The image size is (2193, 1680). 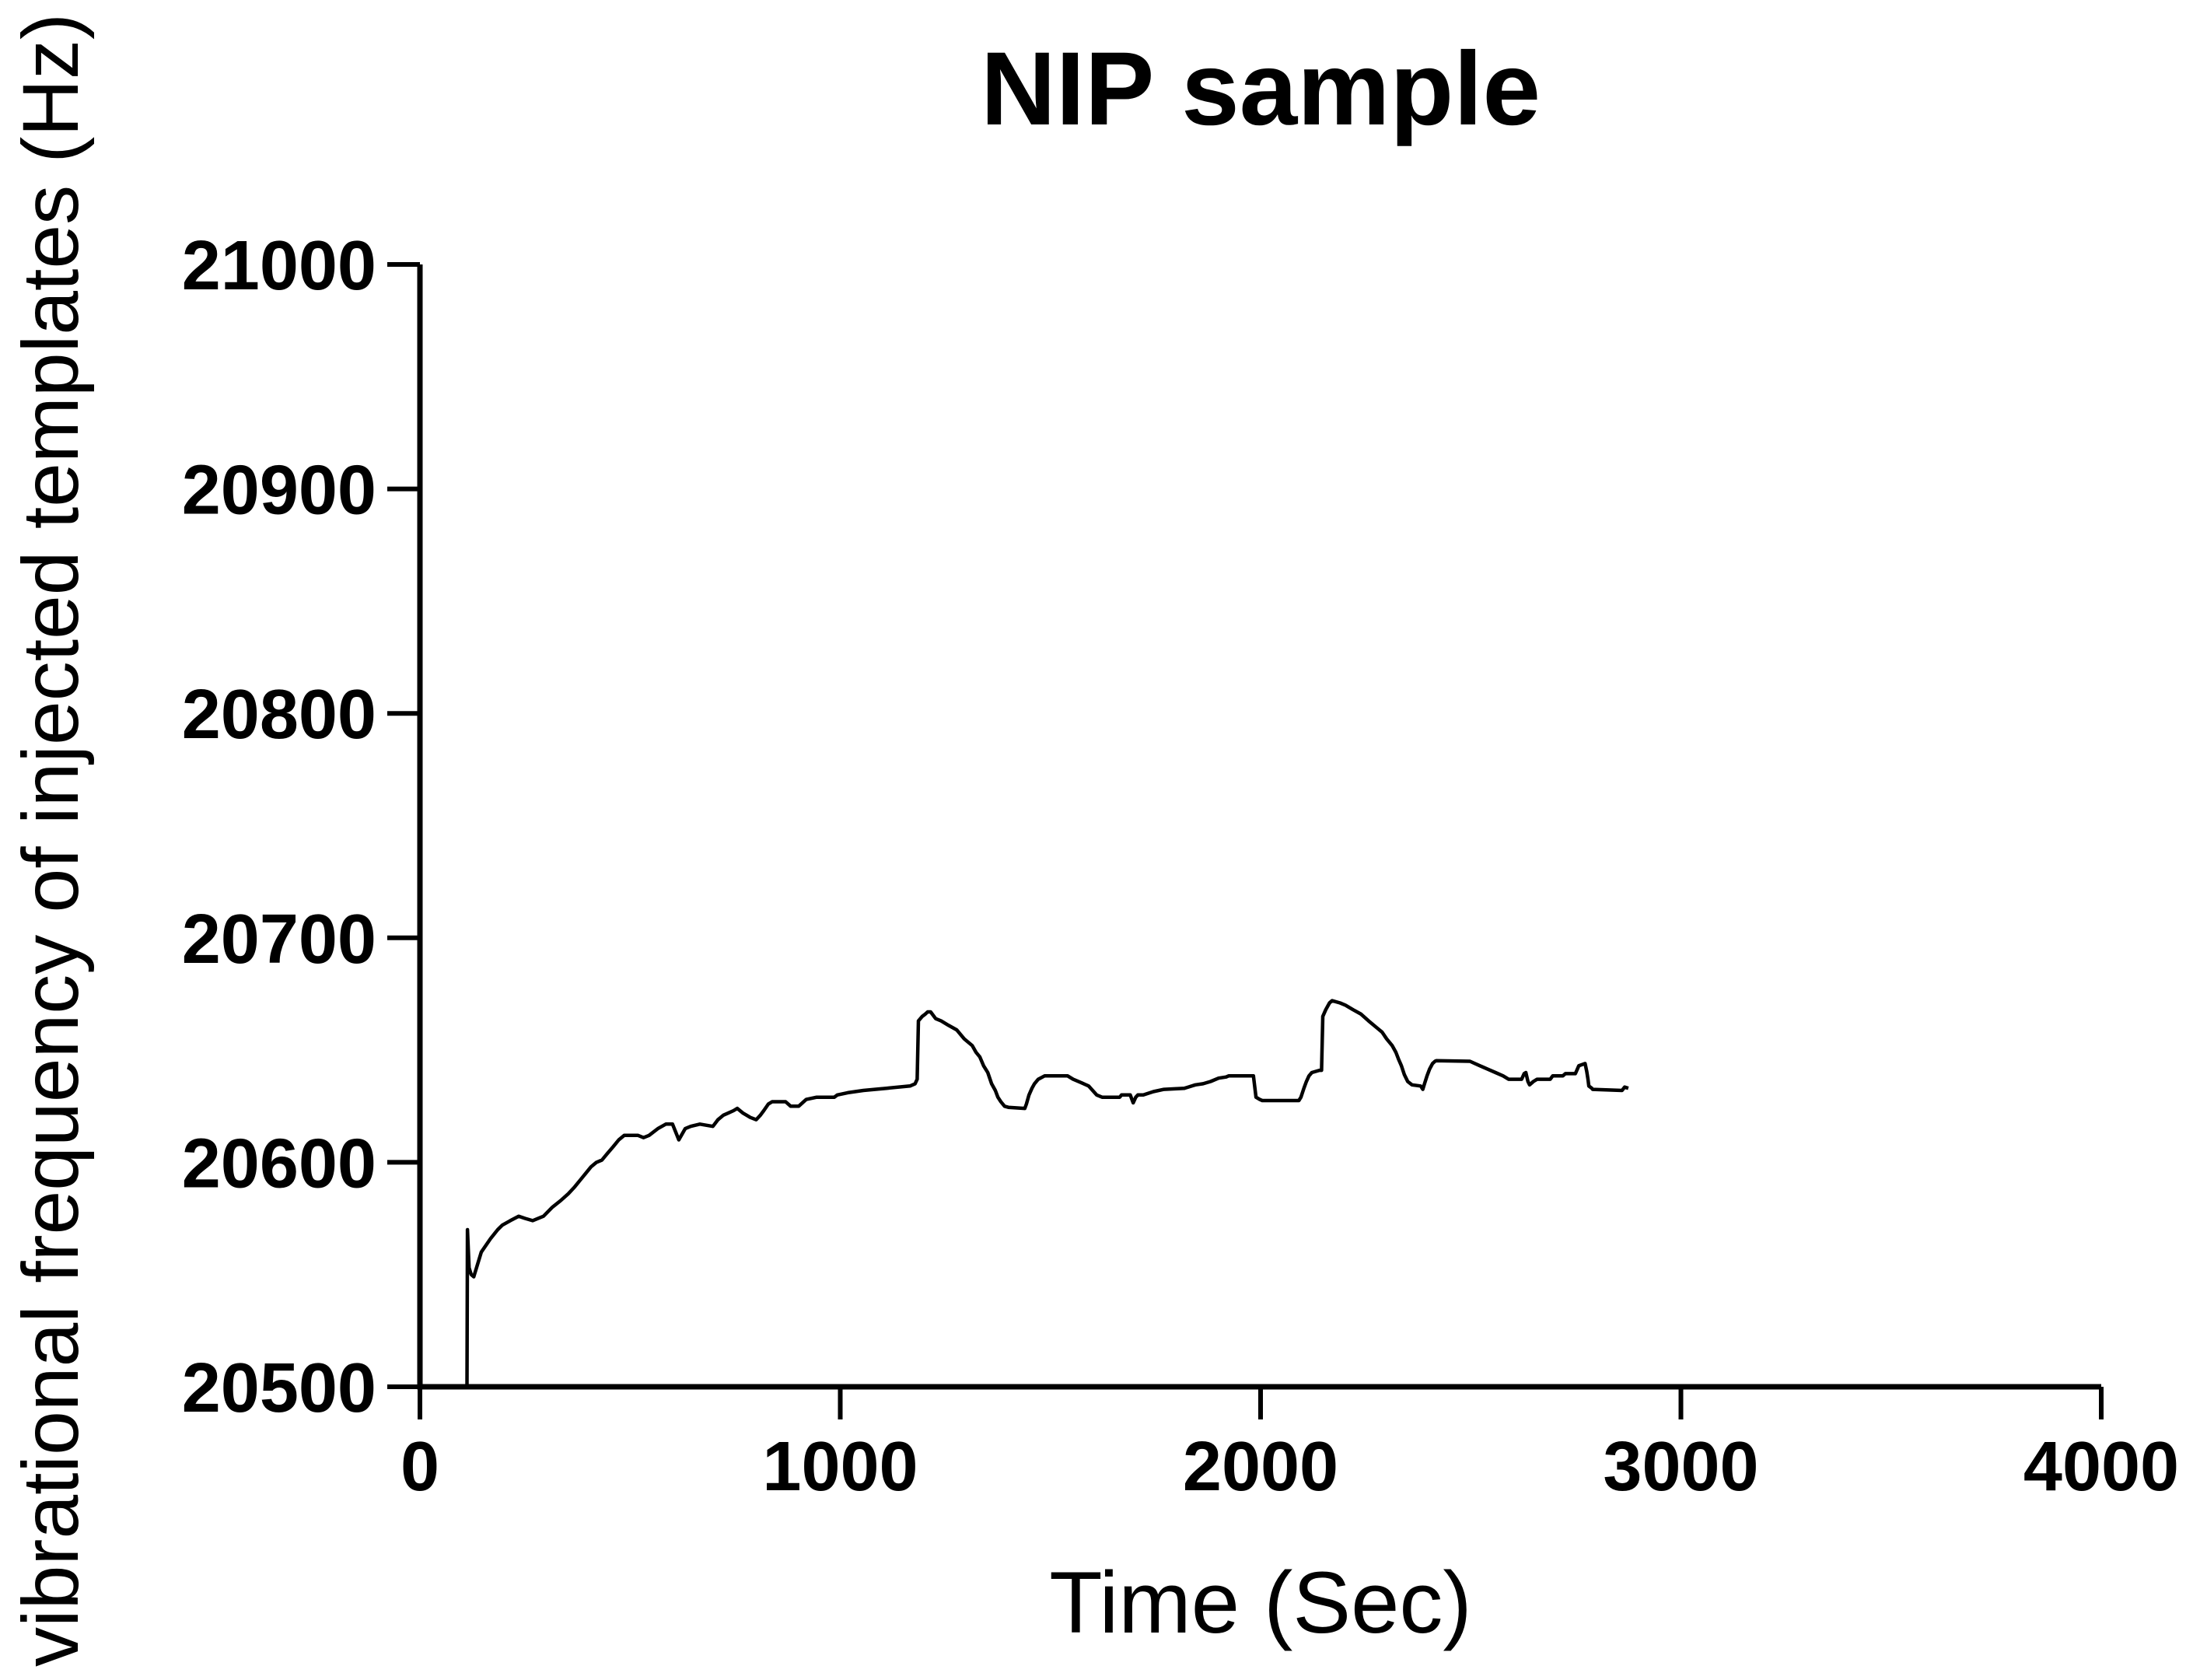 I want to click on data-series-nip, so click(x=1047, y=1193).